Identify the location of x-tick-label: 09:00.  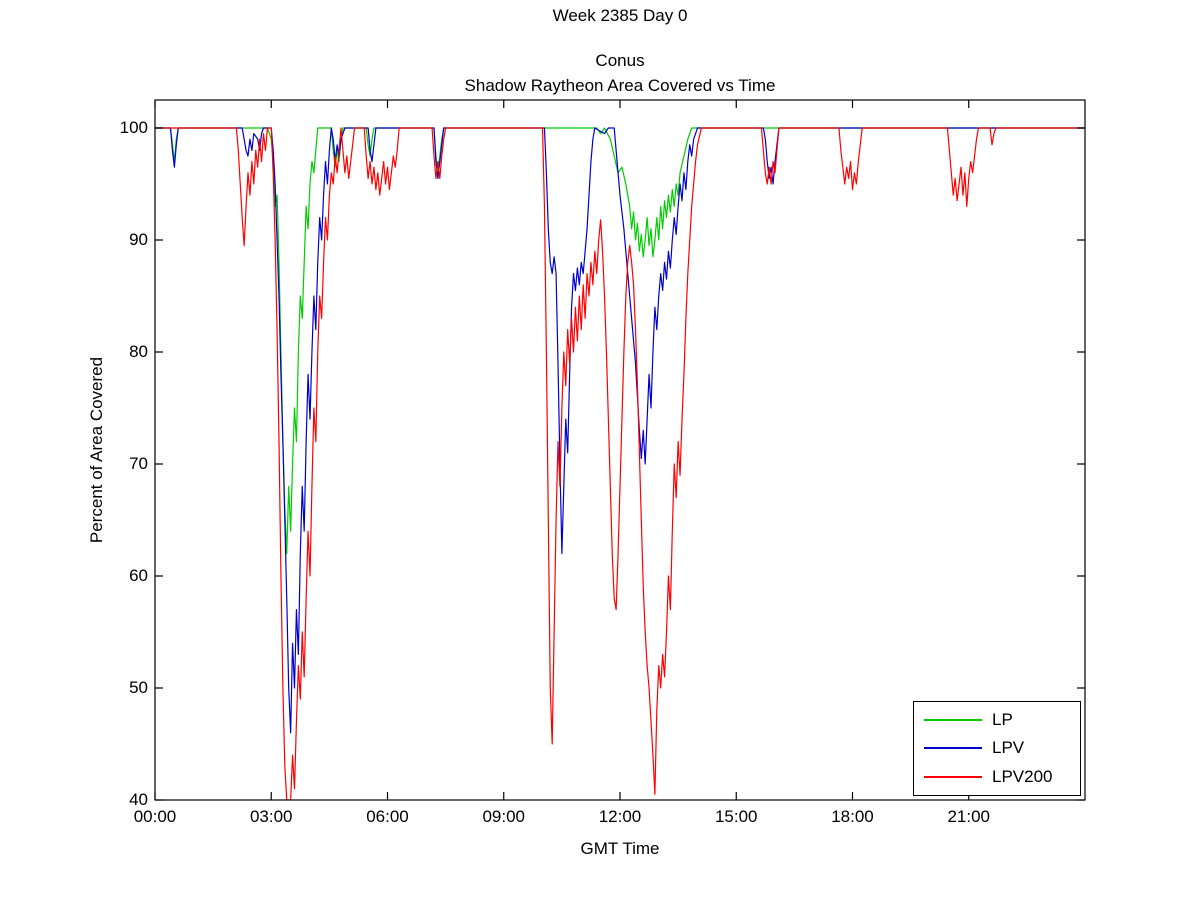
(504, 816).